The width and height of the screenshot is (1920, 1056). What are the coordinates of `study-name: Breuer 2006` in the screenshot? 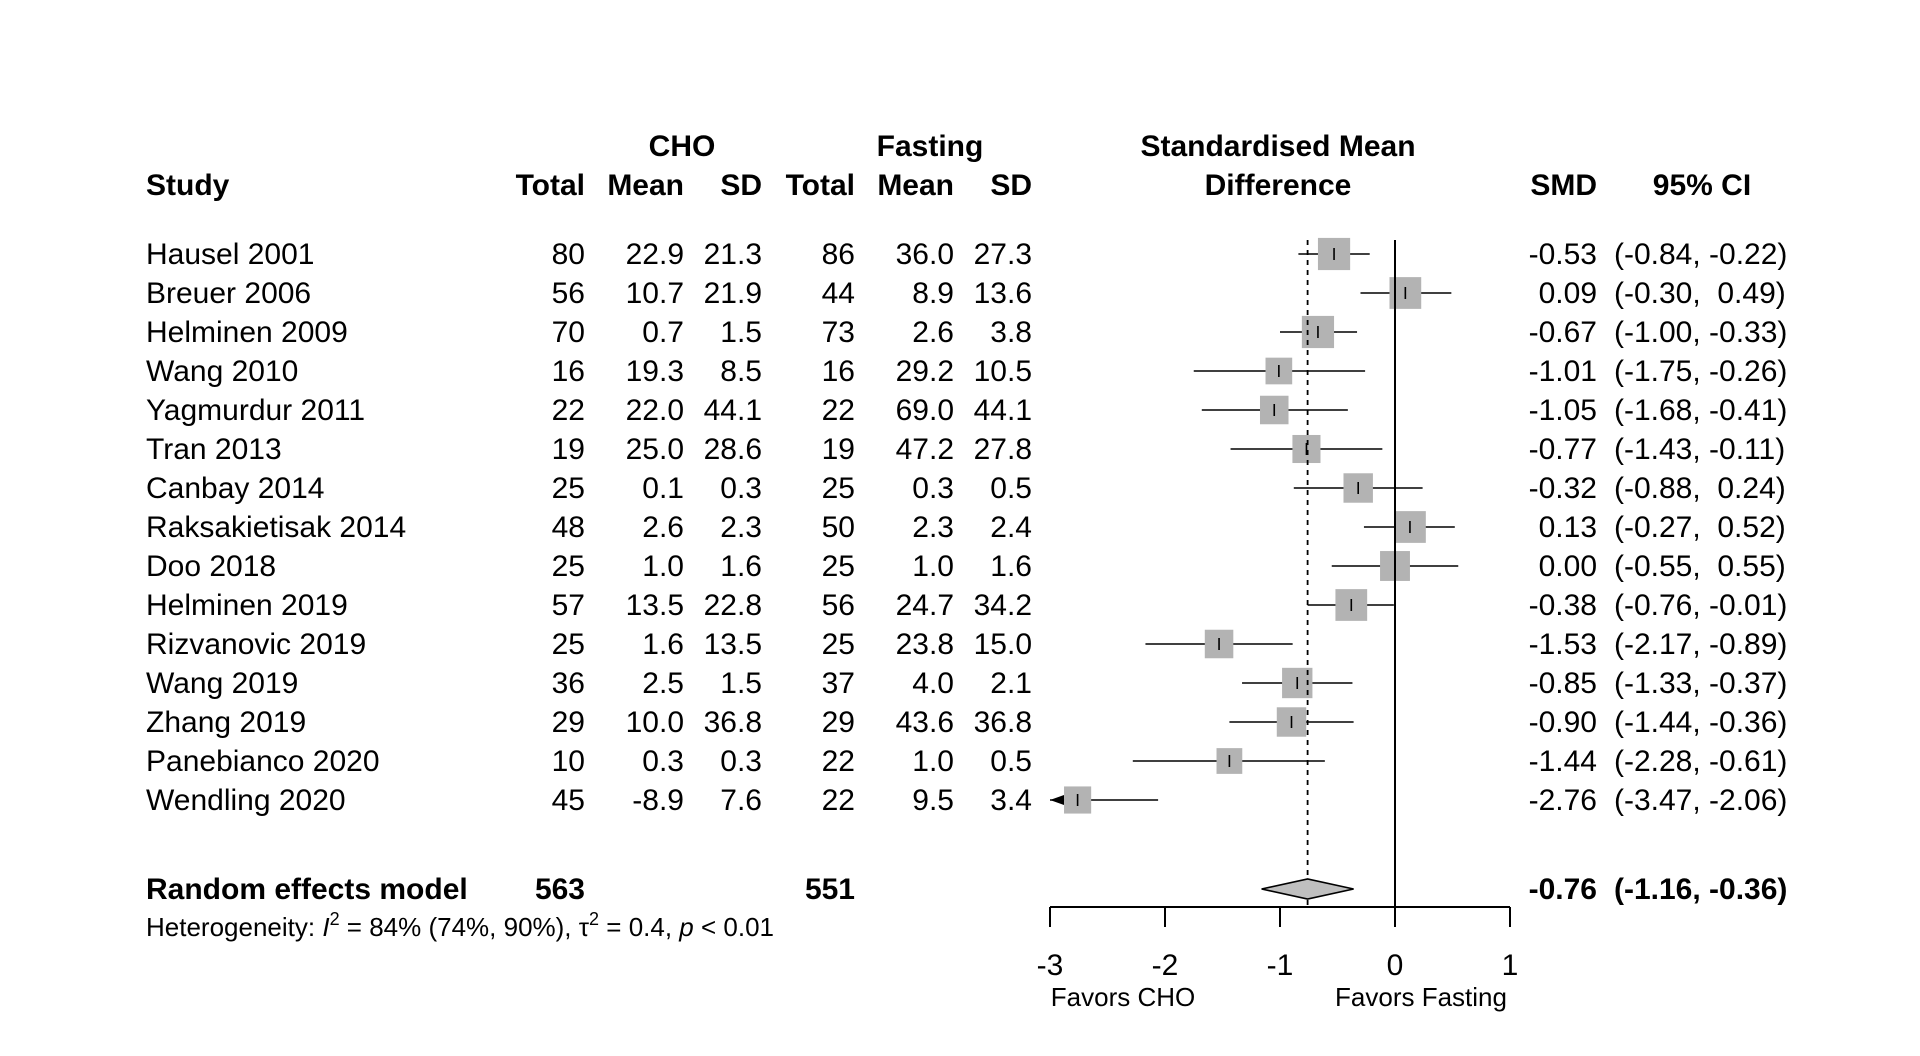 It's located at (228, 293).